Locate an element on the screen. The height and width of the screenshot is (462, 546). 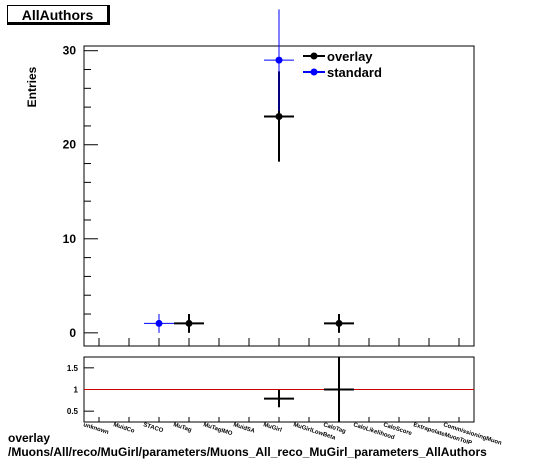
legend-label: overlay is located at coordinates (350, 56).